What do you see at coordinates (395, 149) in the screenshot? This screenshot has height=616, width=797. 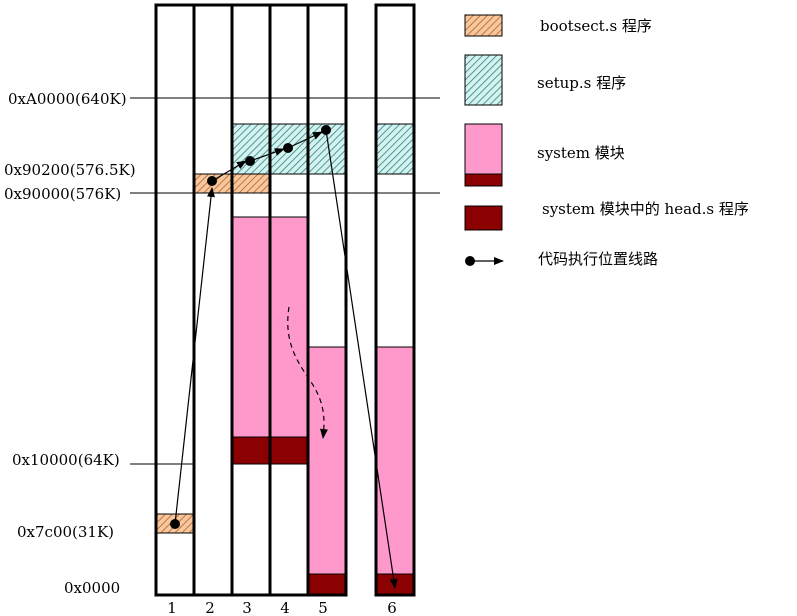 I see `col6-setup-block` at bounding box center [395, 149].